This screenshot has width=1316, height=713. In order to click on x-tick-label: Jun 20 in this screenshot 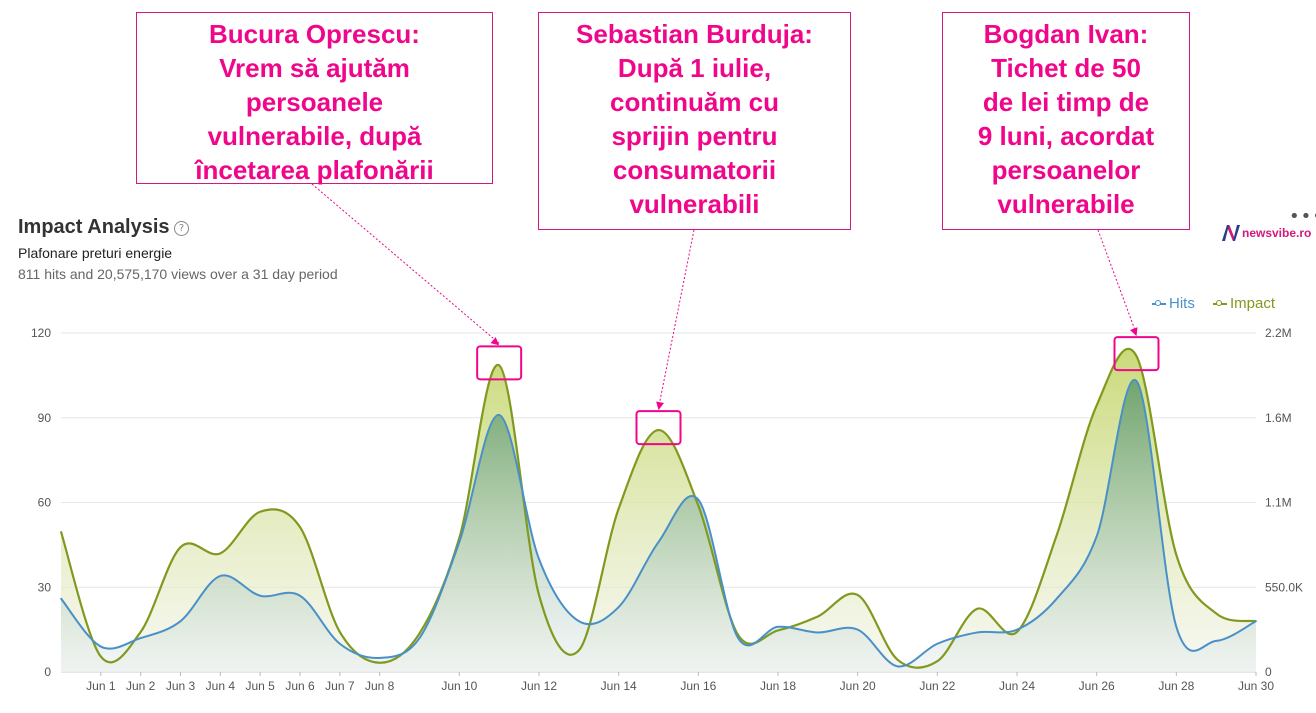, I will do `click(858, 686)`.